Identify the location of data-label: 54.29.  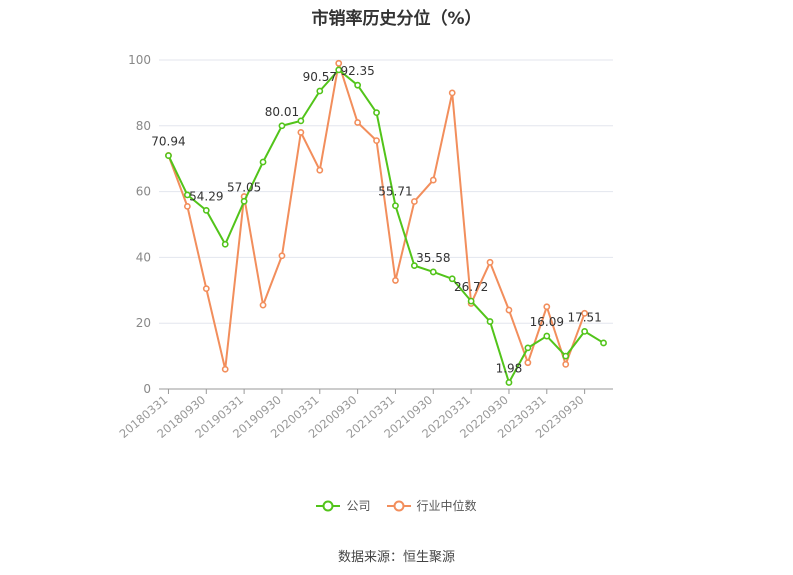
(206, 196).